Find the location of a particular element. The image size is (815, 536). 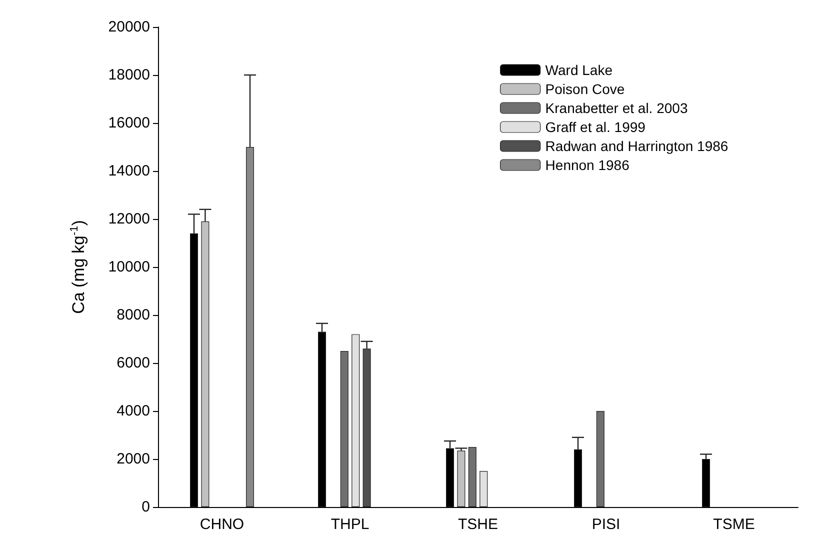

y-tick-label: 4000 is located at coordinates (133, 411).